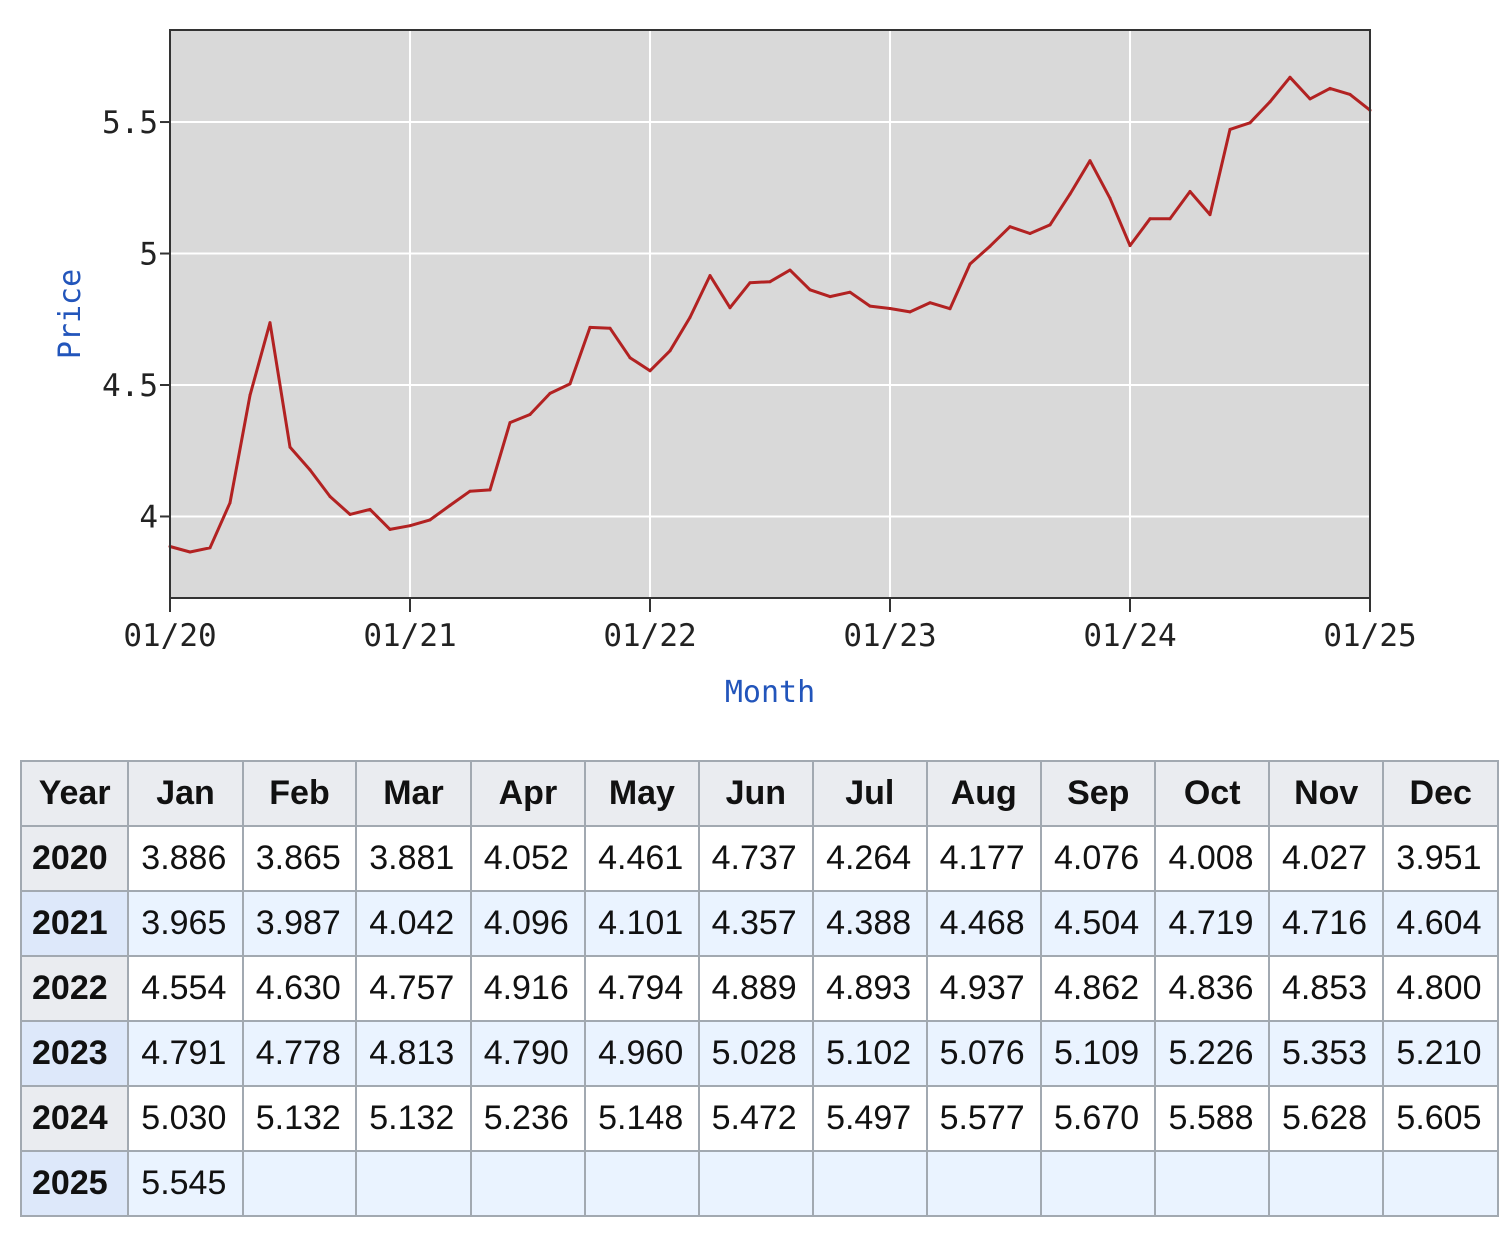  Describe the element at coordinates (185, 1053) in the screenshot. I see `table-cell: 4.791` at that location.